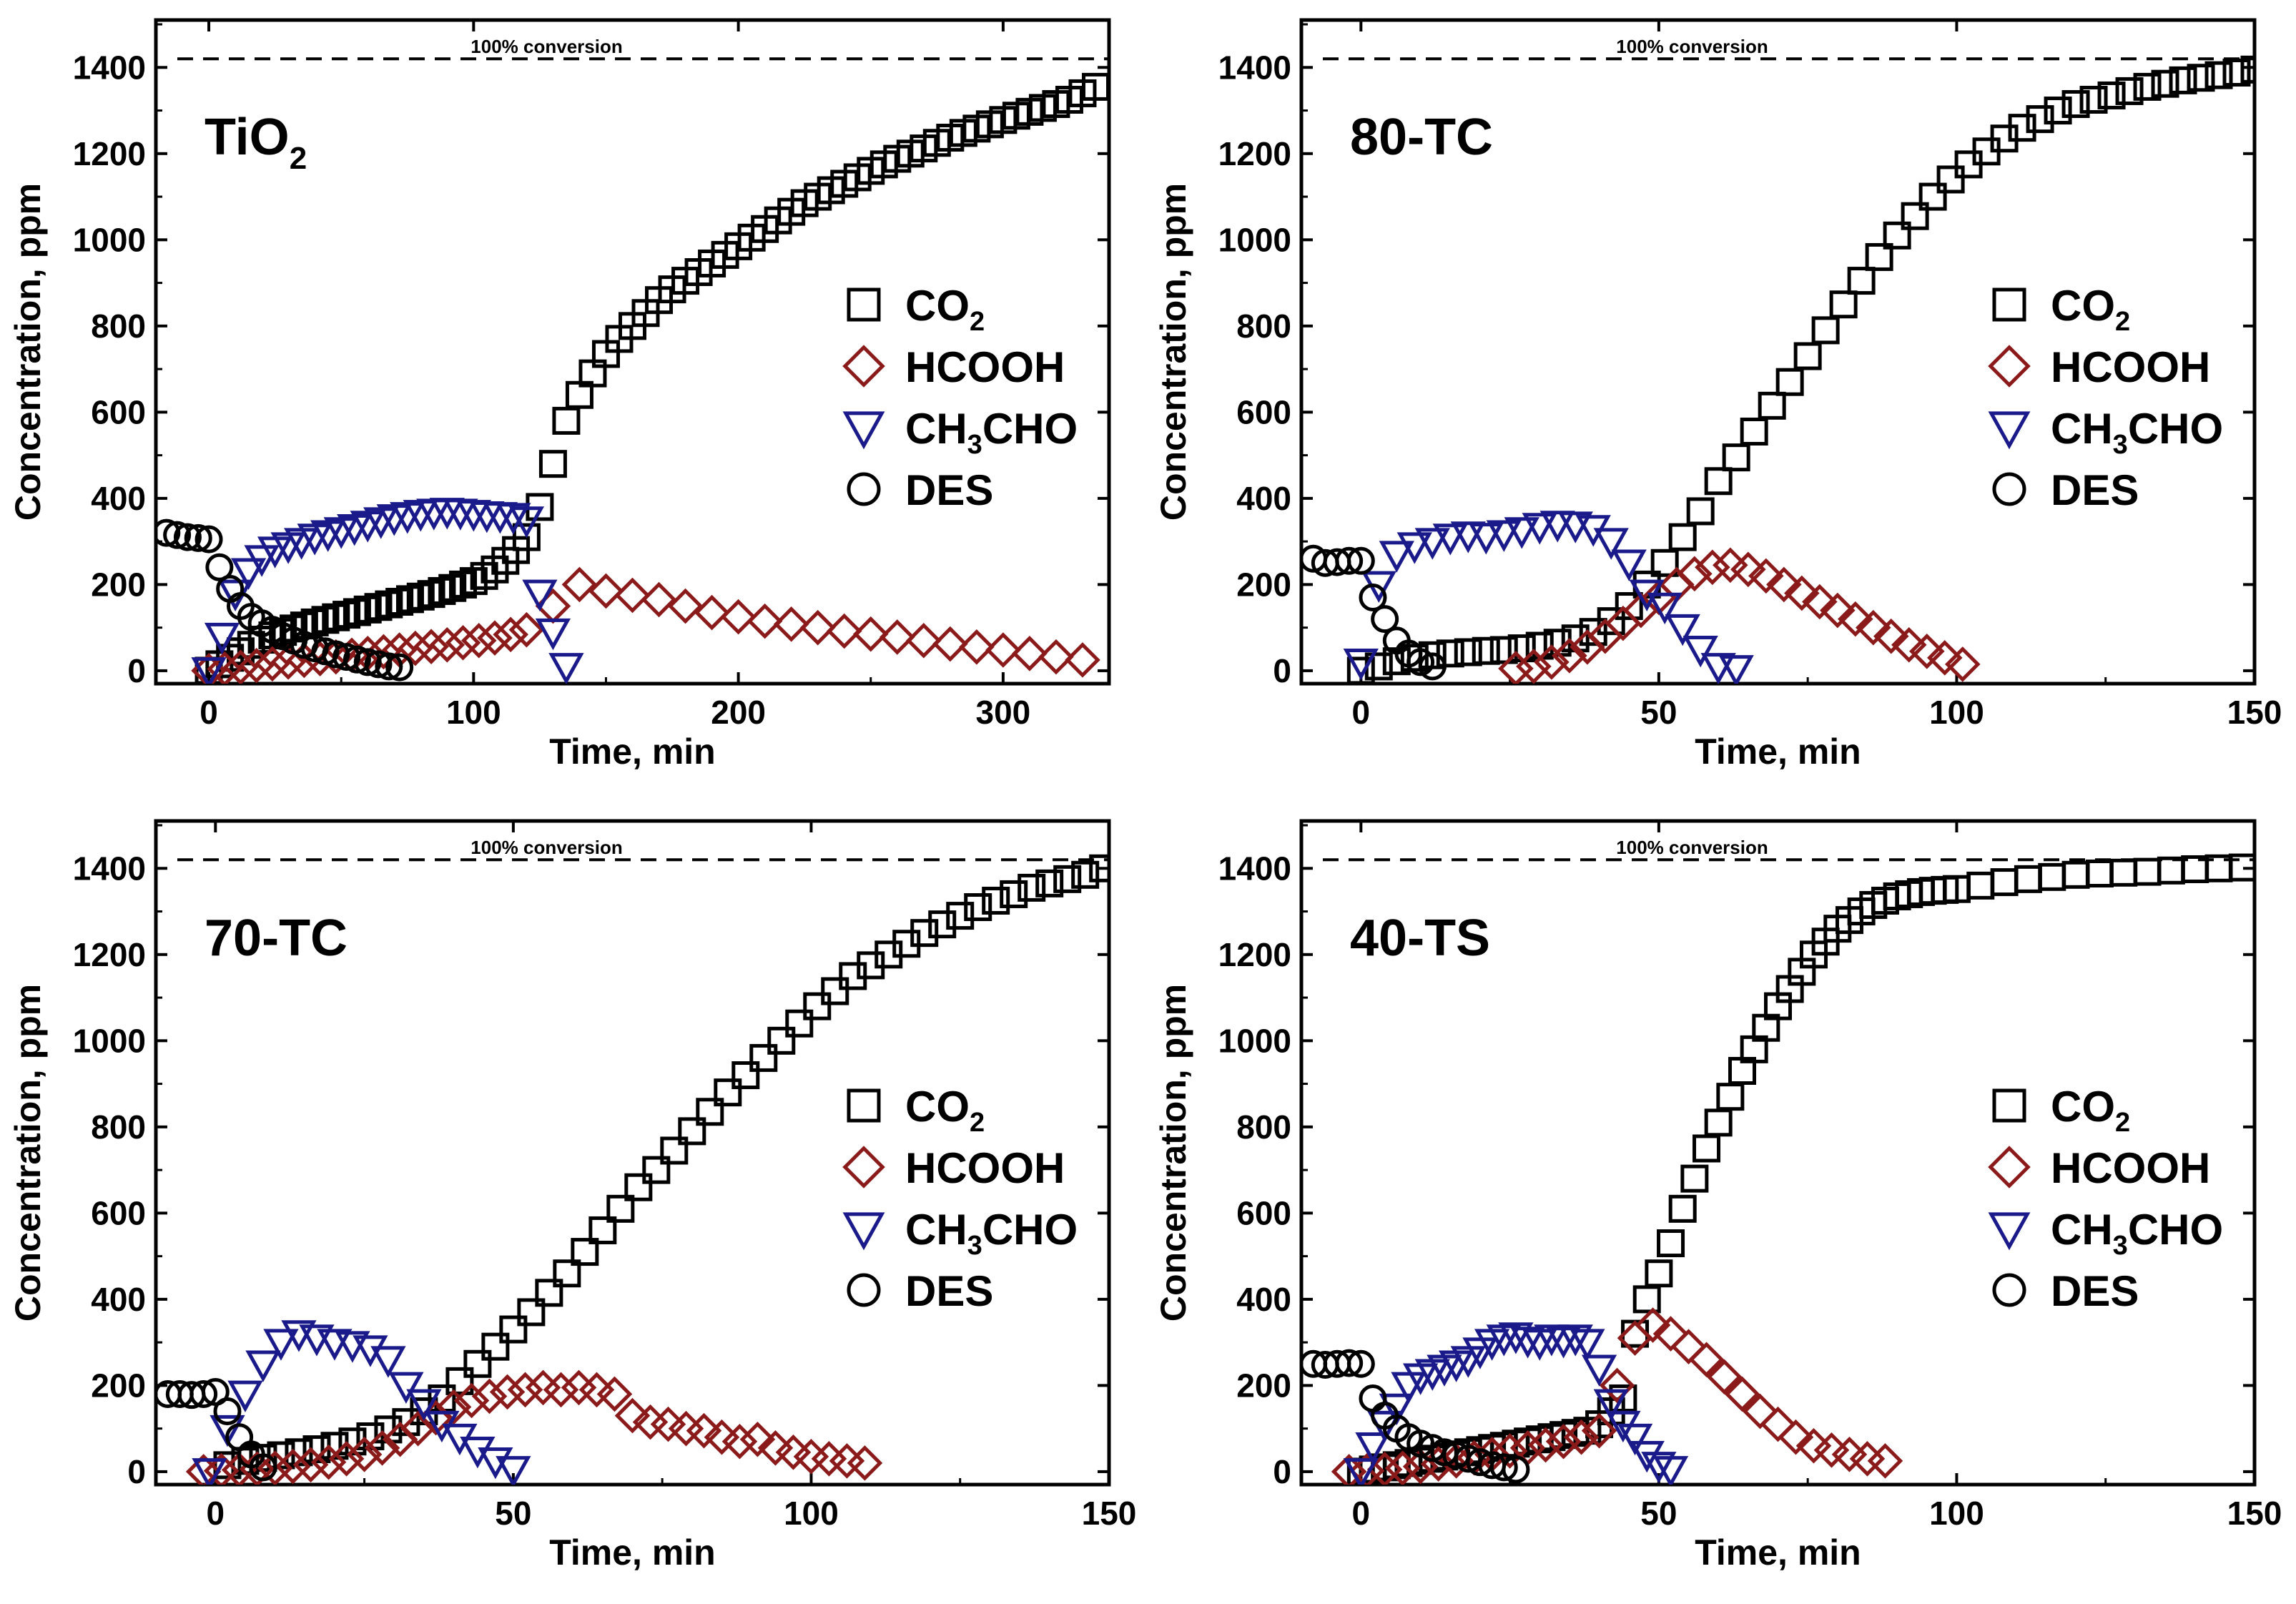 The image size is (2296, 1604). What do you see at coordinates (1004, 712) in the screenshot?
I see `x-tick-label: 300` at bounding box center [1004, 712].